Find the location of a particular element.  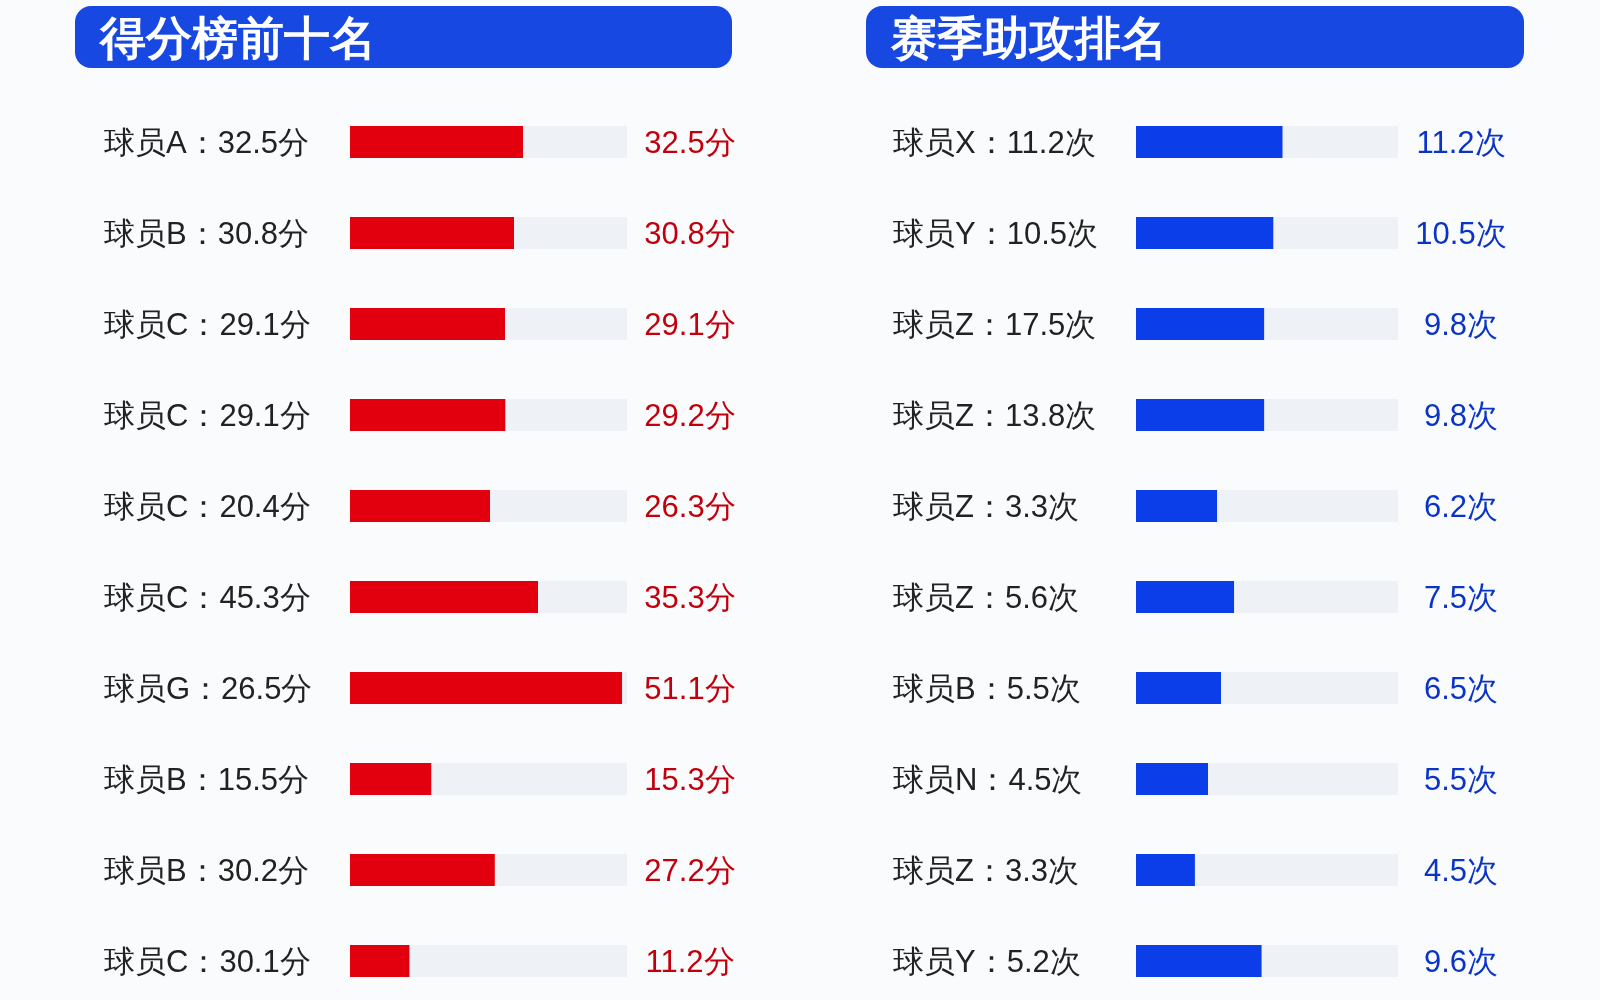

y-tick-label: 球员Y：10.5次 is located at coordinates (996, 233).